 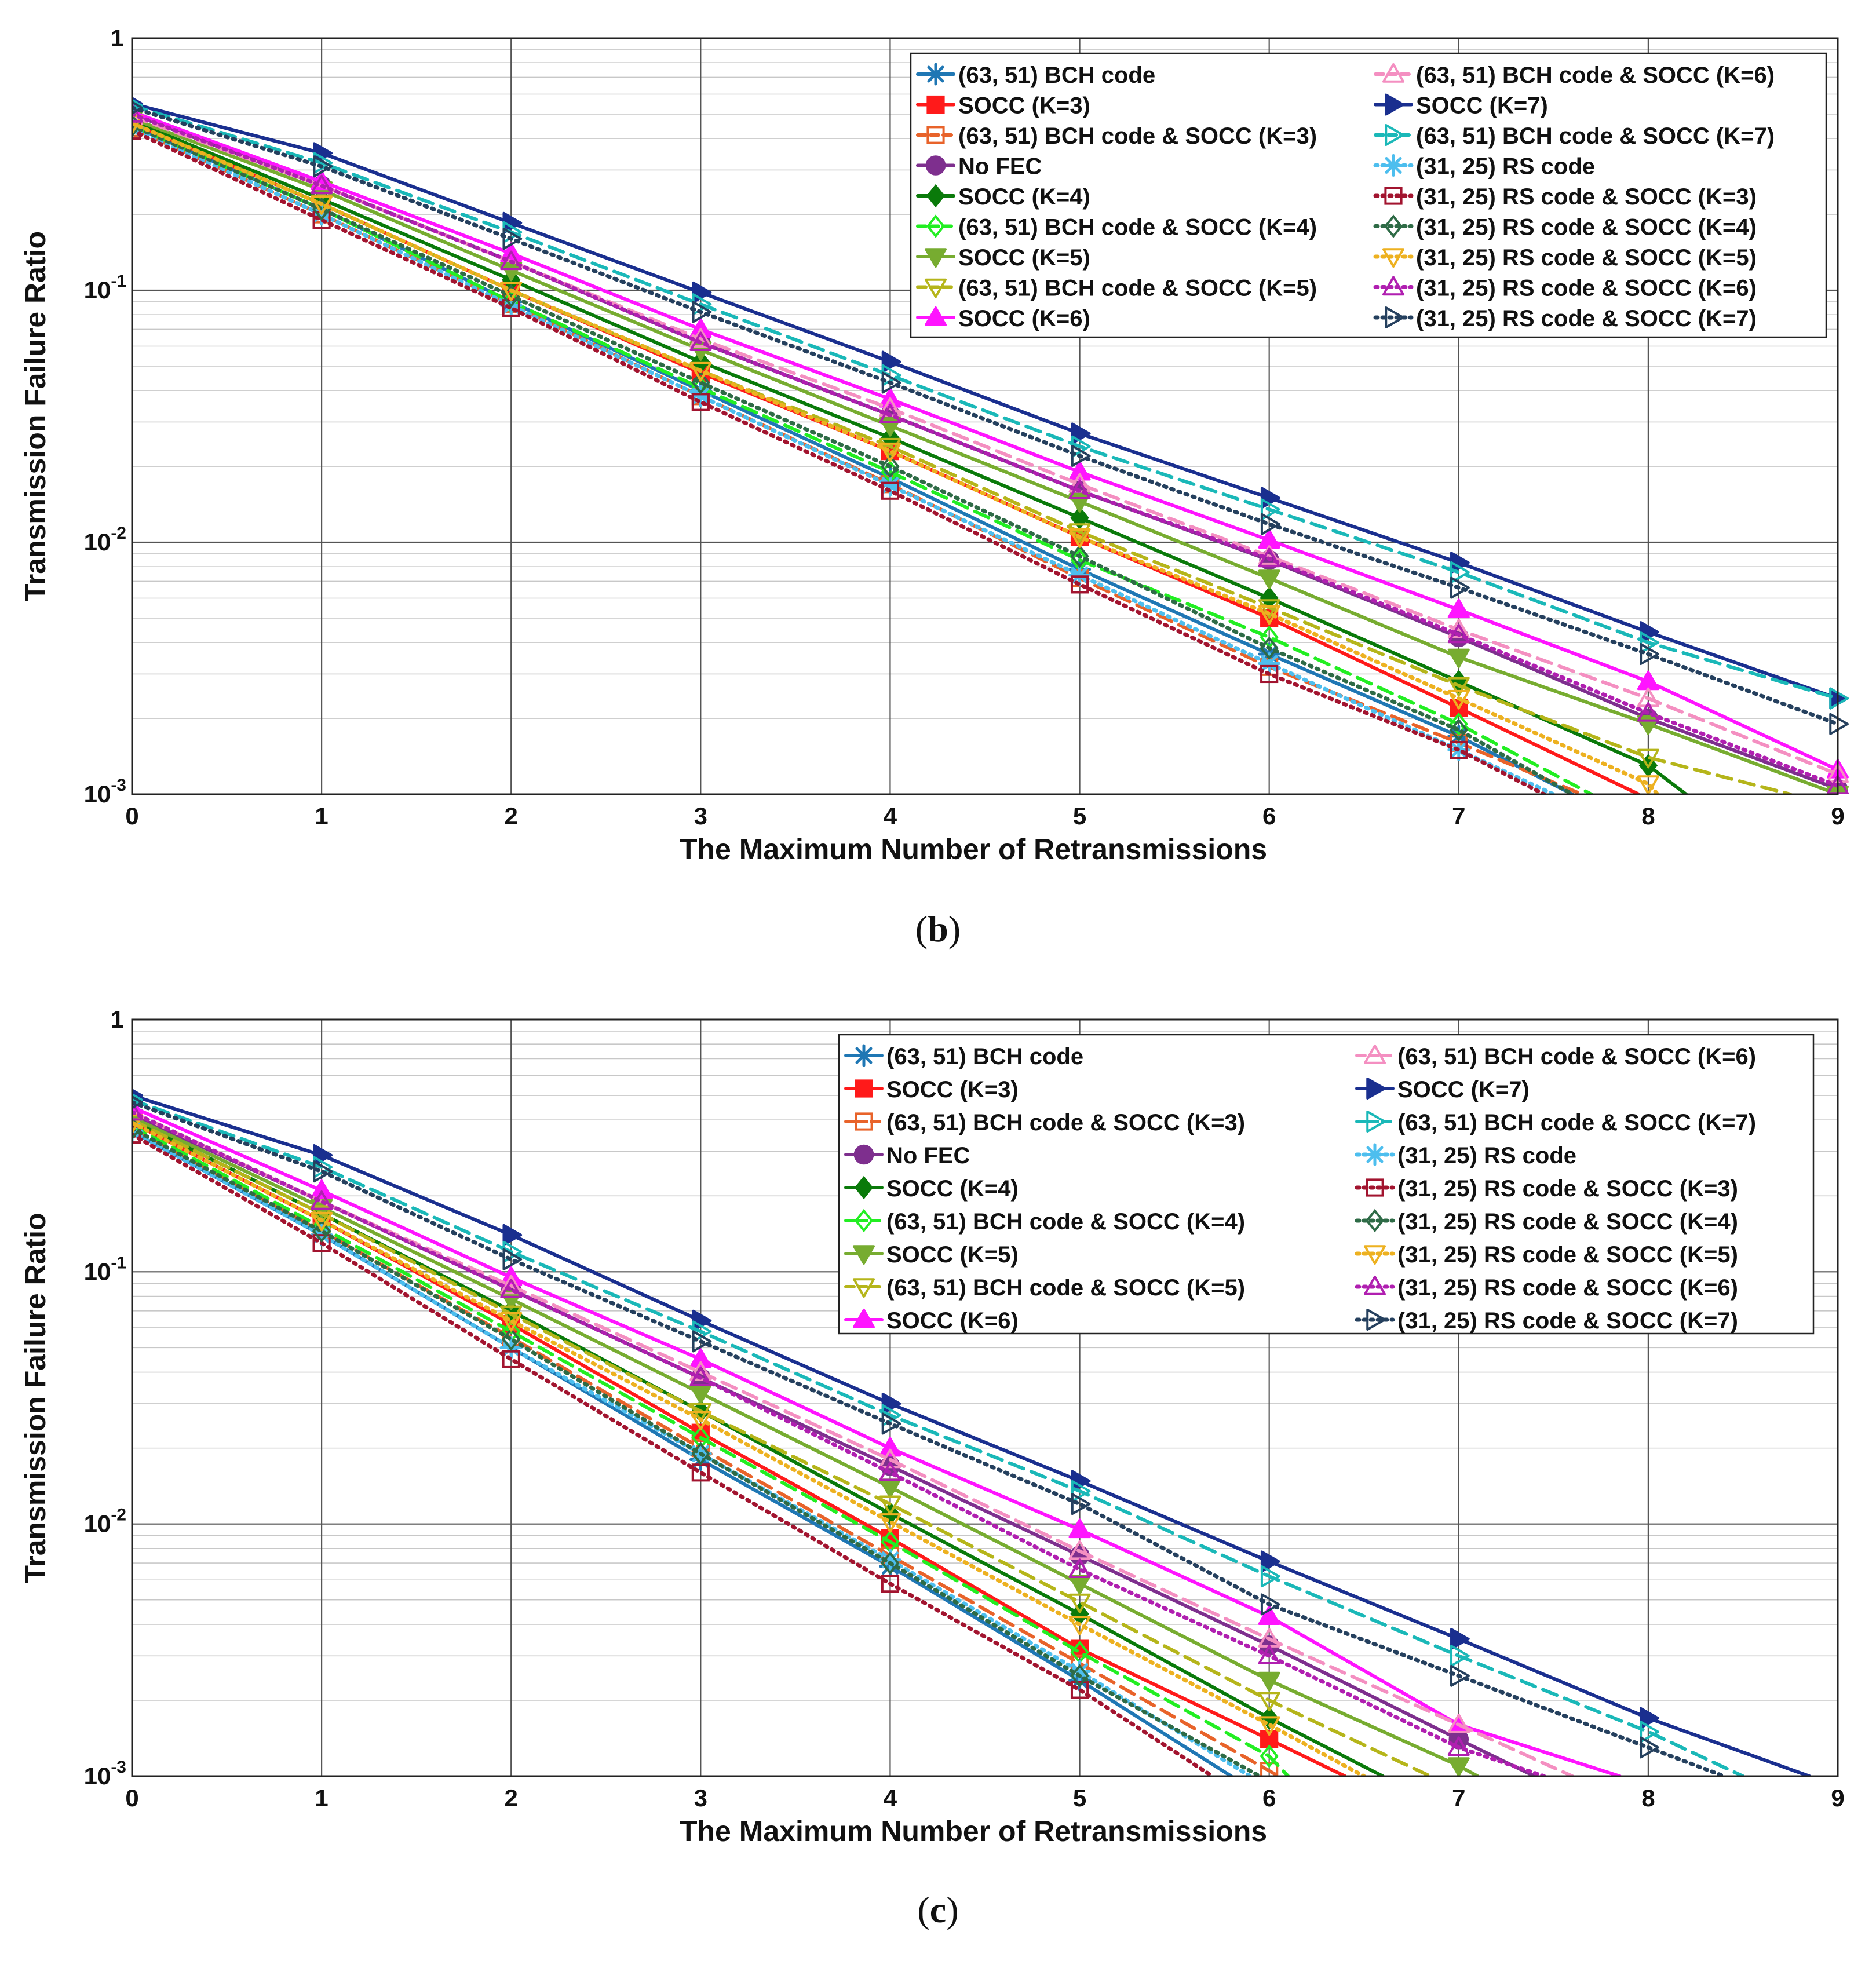 What do you see at coordinates (1595, 75) in the screenshot?
I see `legend-label: (63, 51) BCH code & SOCC (K=6)` at bounding box center [1595, 75].